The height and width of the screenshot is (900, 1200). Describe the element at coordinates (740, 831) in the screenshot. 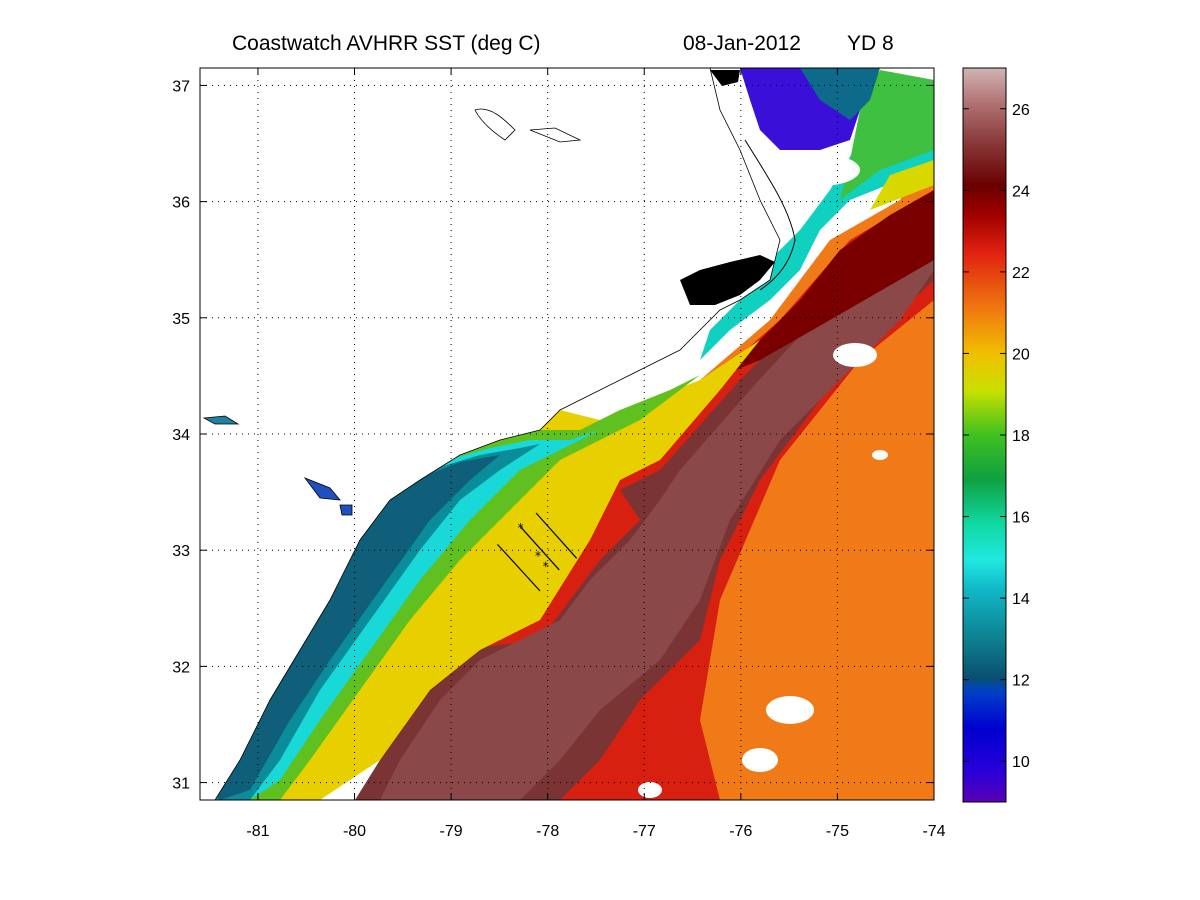

I see `longitude-tick-label: -76` at that location.